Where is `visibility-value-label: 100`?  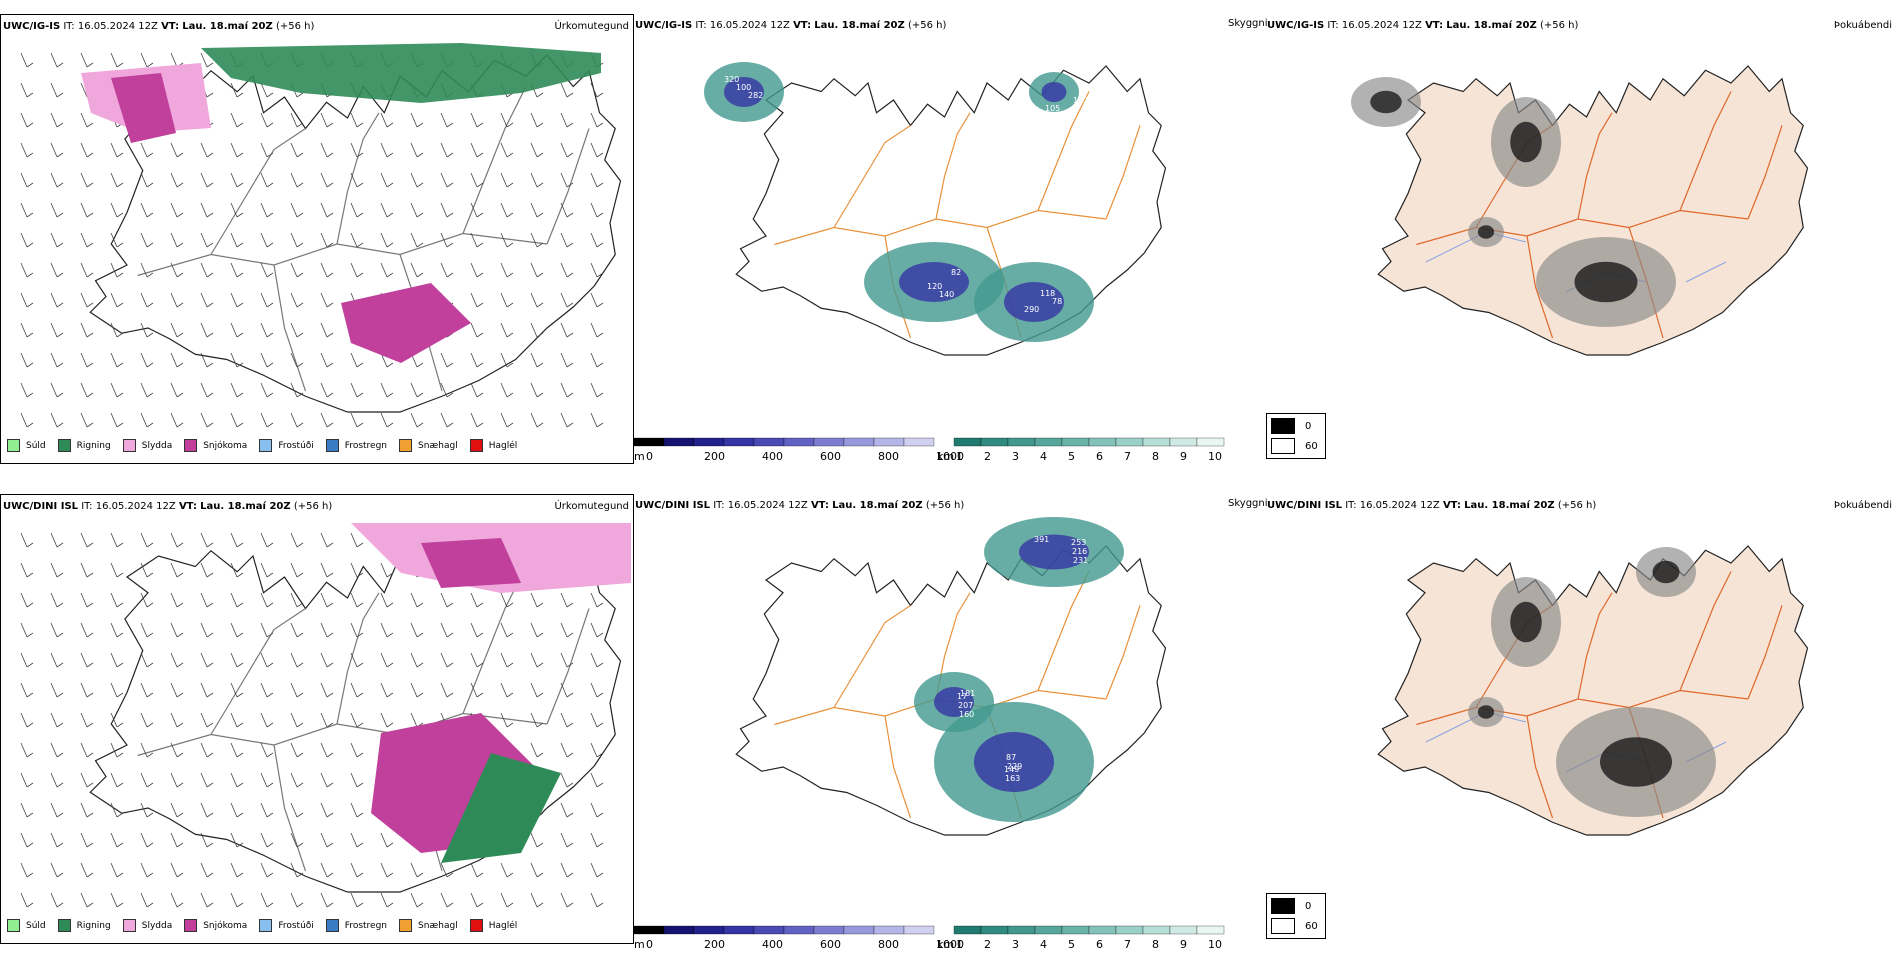 visibility-value-label: 100 is located at coordinates (743, 87).